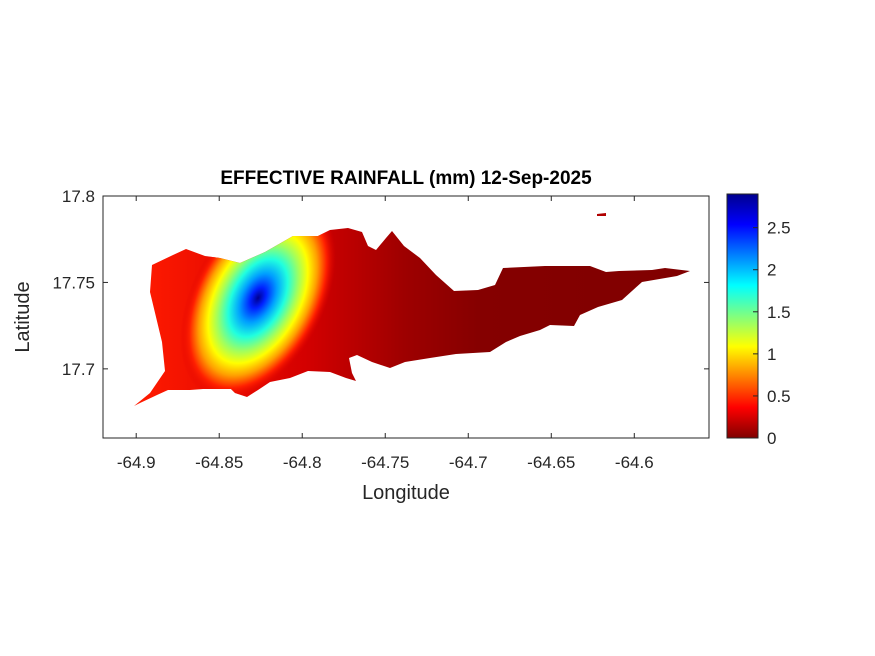 Image resolution: width=875 pixels, height=656 pixels. I want to click on islet, so click(601, 214).